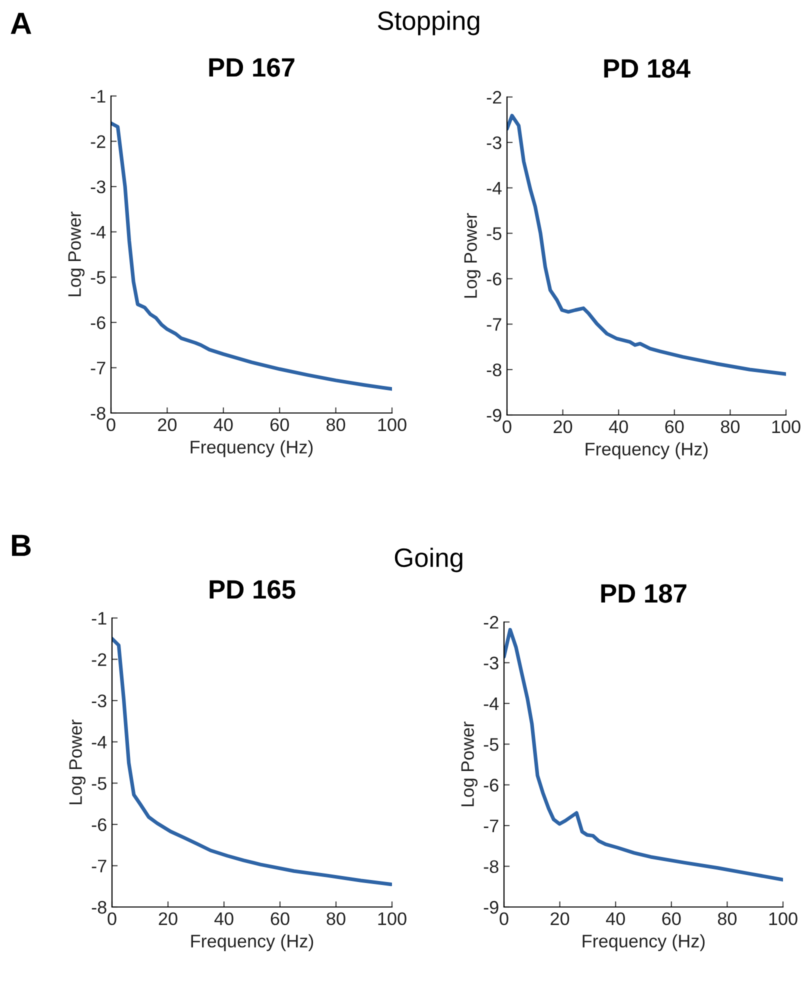  Describe the element at coordinates (643, 593) in the screenshot. I see `chart-title: PD 187` at that location.